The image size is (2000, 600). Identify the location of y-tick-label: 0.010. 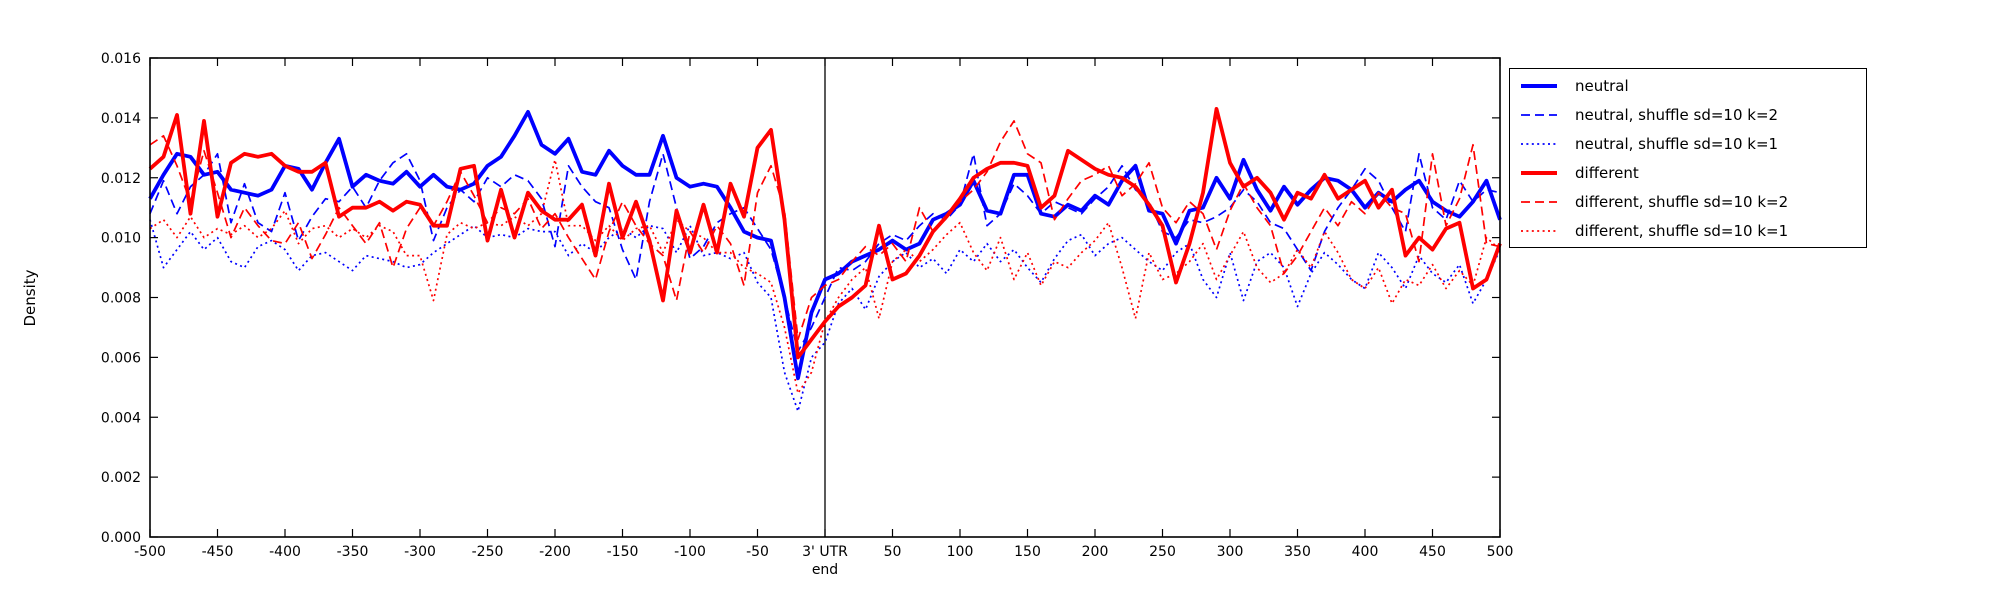
(121, 239).